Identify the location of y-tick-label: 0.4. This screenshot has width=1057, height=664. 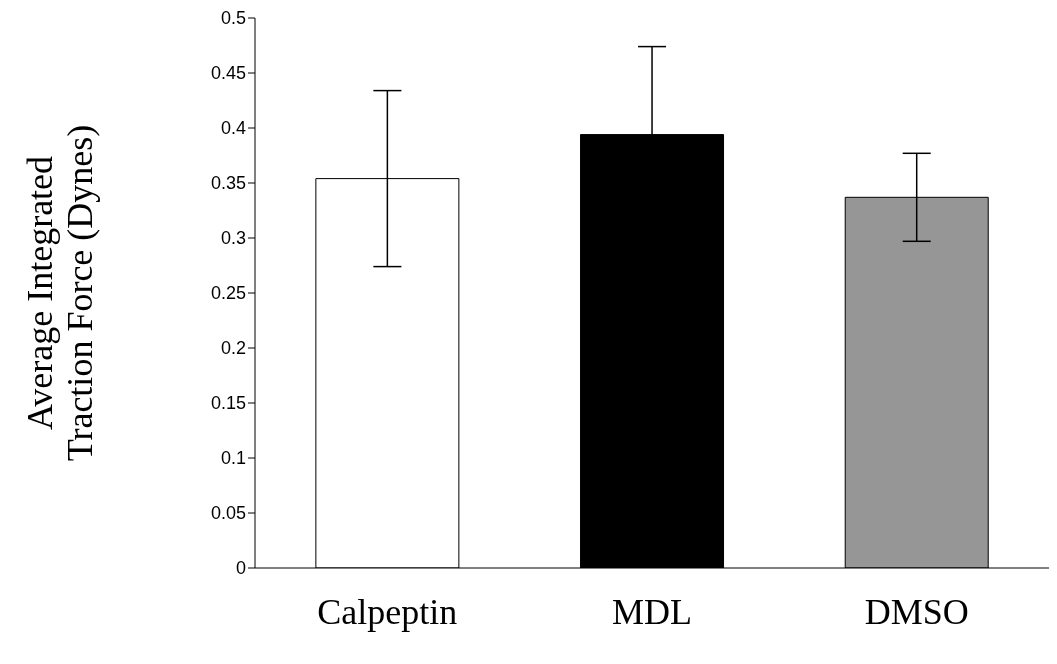
(233, 128).